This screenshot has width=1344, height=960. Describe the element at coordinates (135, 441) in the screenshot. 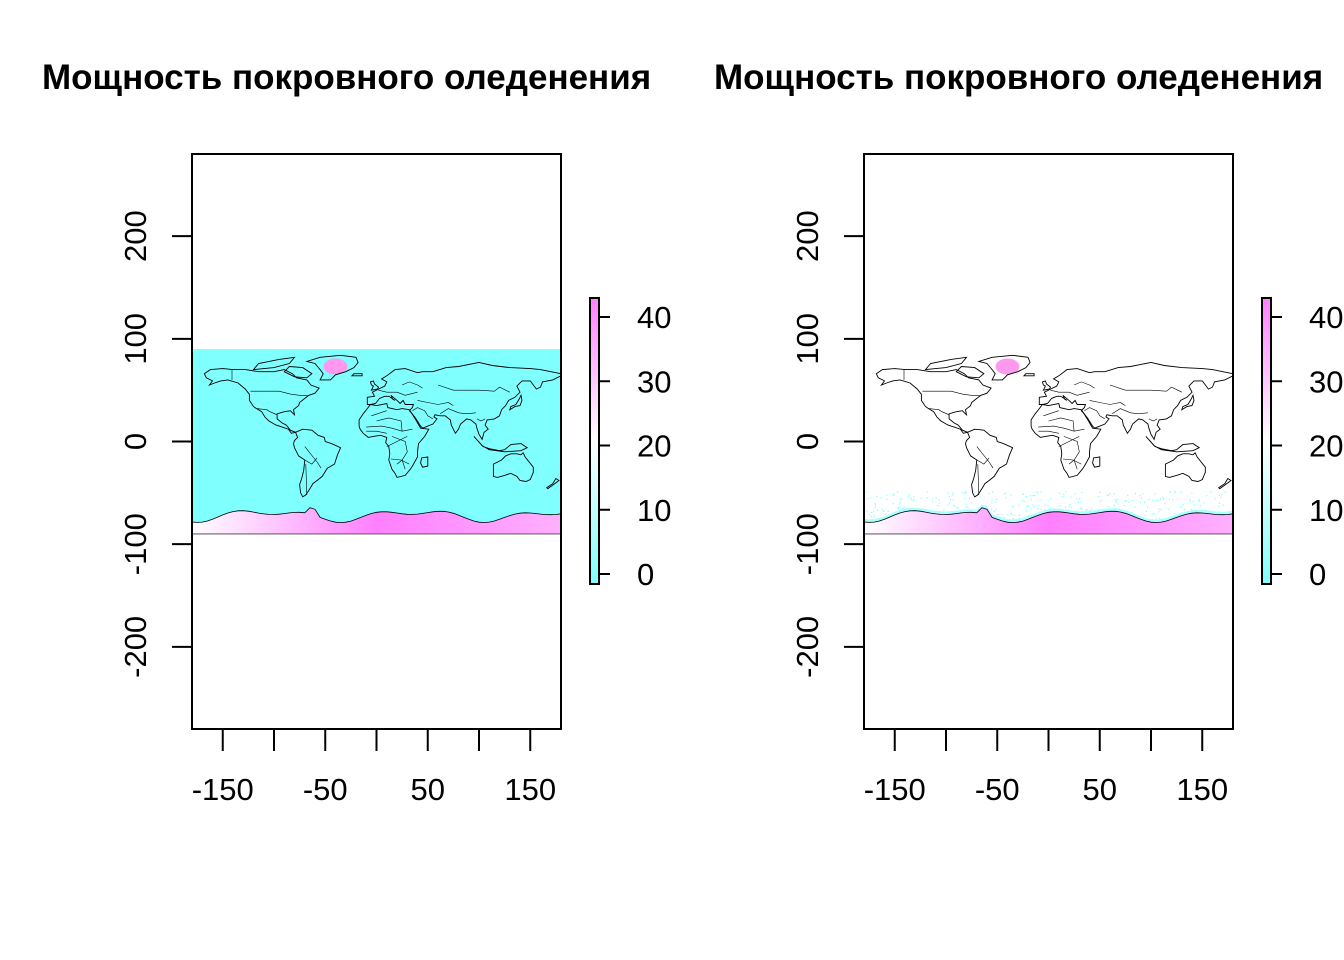

I see `y-tick-label: 0` at that location.